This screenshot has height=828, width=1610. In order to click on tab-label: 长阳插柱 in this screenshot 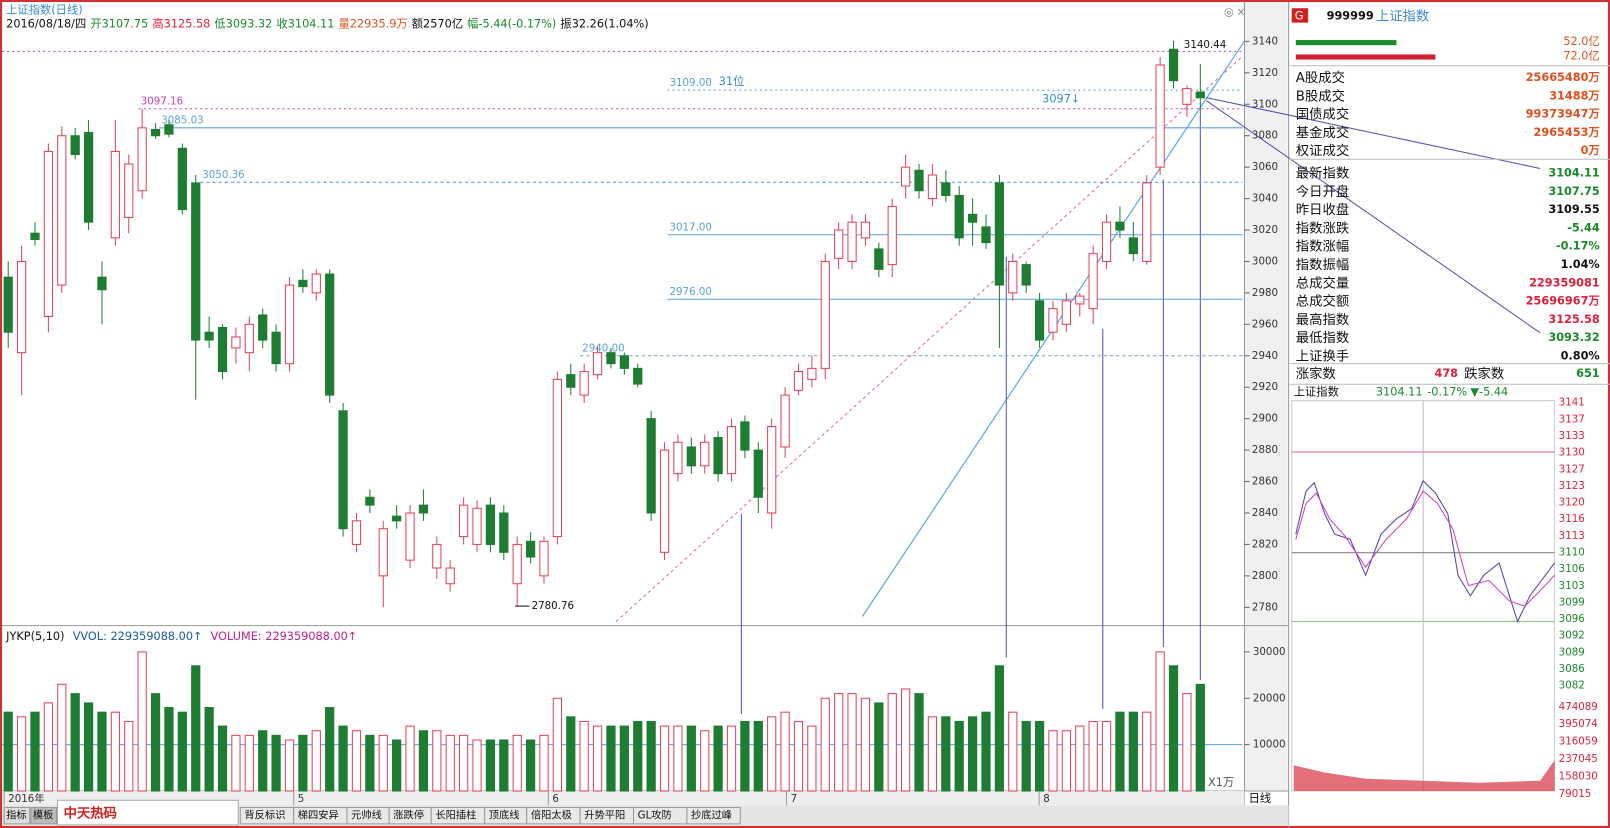, I will do `click(455, 815)`.